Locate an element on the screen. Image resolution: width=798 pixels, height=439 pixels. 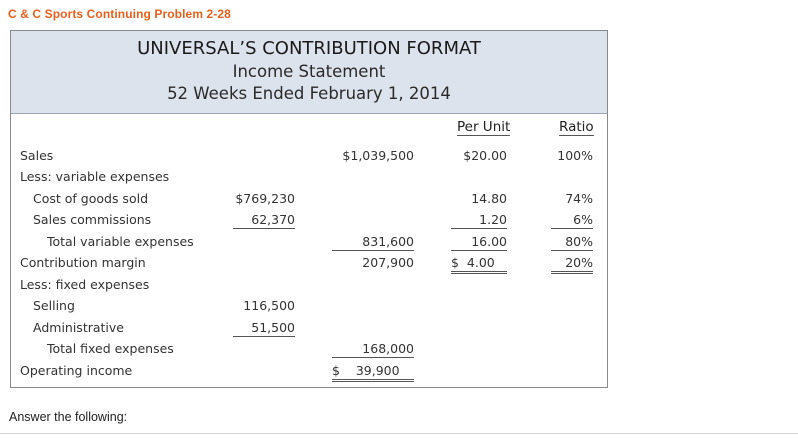
row-label-cogs: Cost of goods sold is located at coordinates (91, 198).